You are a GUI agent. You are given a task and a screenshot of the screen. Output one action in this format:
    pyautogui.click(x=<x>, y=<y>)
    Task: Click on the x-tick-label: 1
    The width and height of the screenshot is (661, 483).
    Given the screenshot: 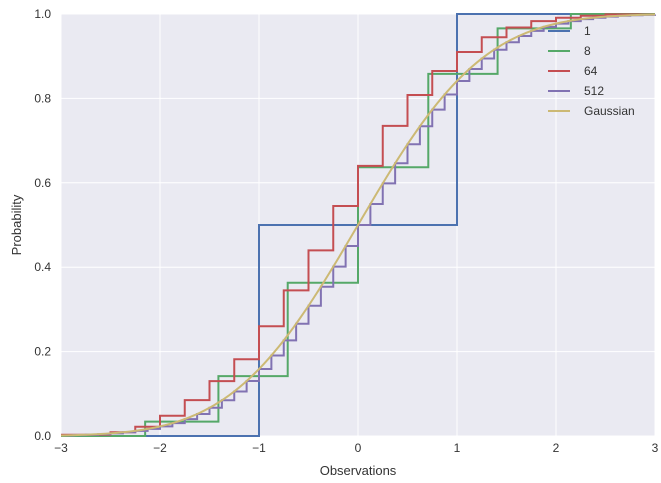 What is the action you would take?
    pyautogui.click(x=457, y=448)
    